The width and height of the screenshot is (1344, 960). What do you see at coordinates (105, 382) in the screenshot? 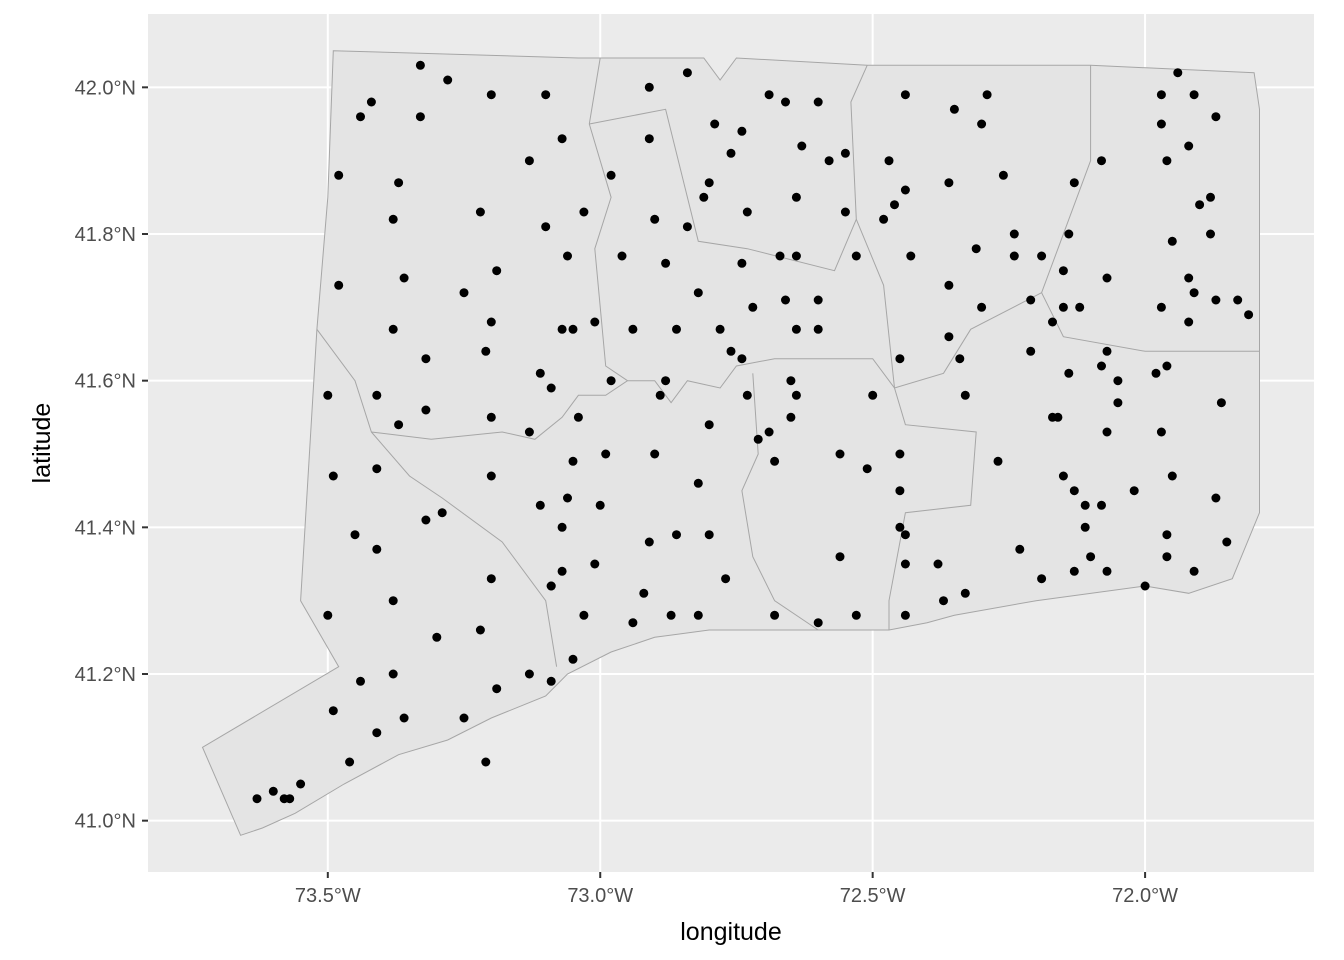
I see `y-tick-label: 41.6°N` at bounding box center [105, 382].